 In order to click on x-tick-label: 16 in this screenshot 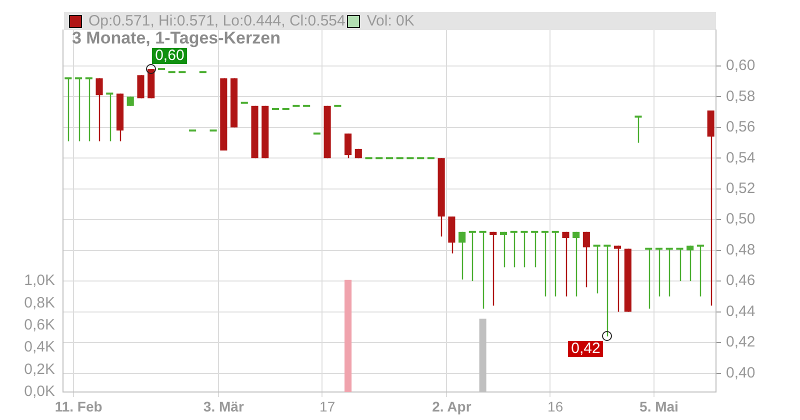, I will do `click(556, 406)`.